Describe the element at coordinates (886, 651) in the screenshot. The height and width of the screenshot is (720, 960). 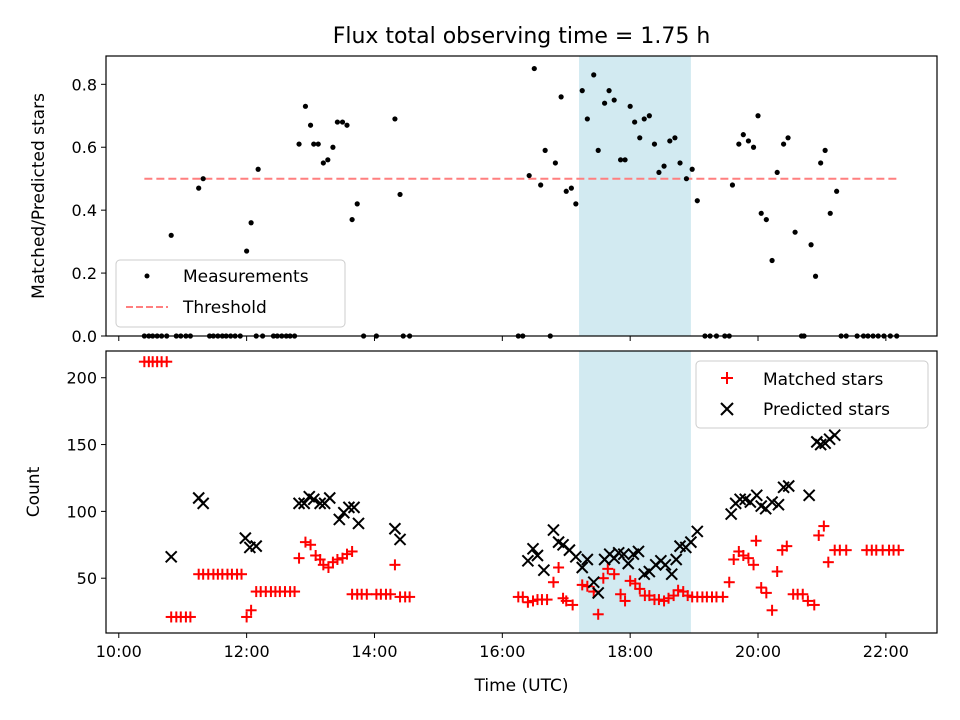
I see `x-tick-label: 22:00` at that location.